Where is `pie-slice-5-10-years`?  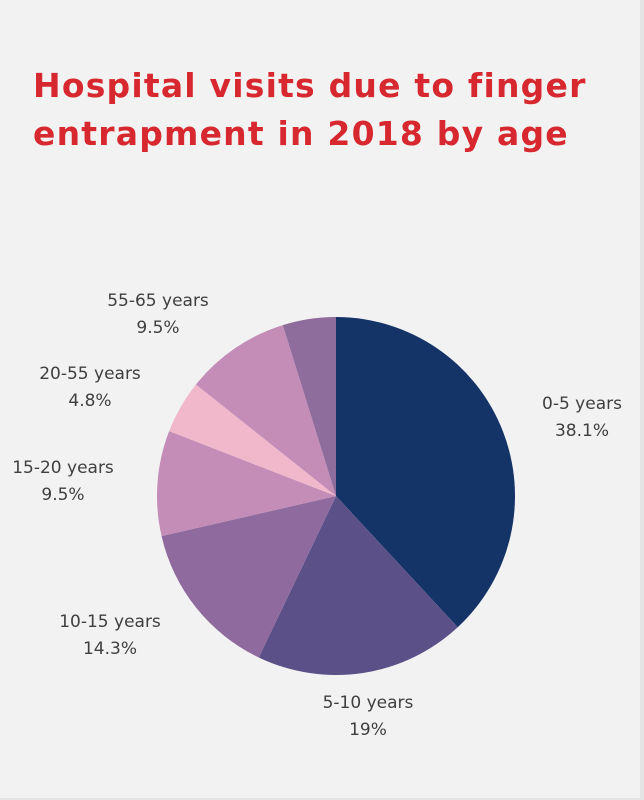
pie-slice-5-10-years is located at coordinates (358, 585).